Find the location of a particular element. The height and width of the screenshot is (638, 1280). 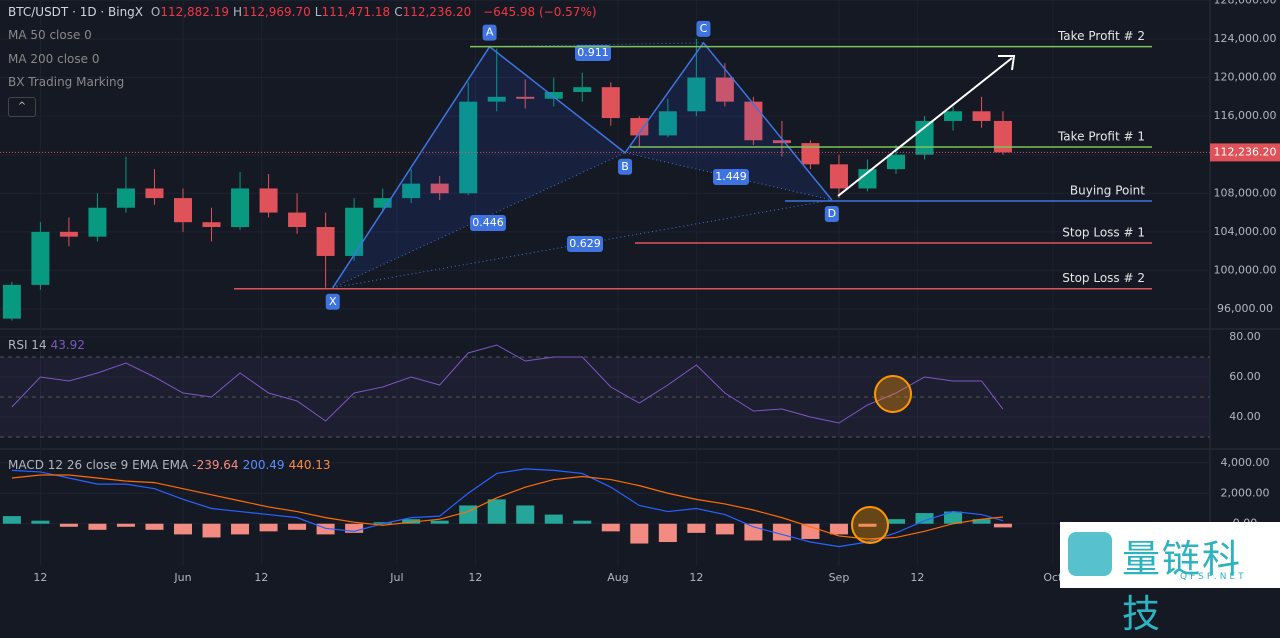

y-tick-label: 60.00 is located at coordinates (1245, 376).